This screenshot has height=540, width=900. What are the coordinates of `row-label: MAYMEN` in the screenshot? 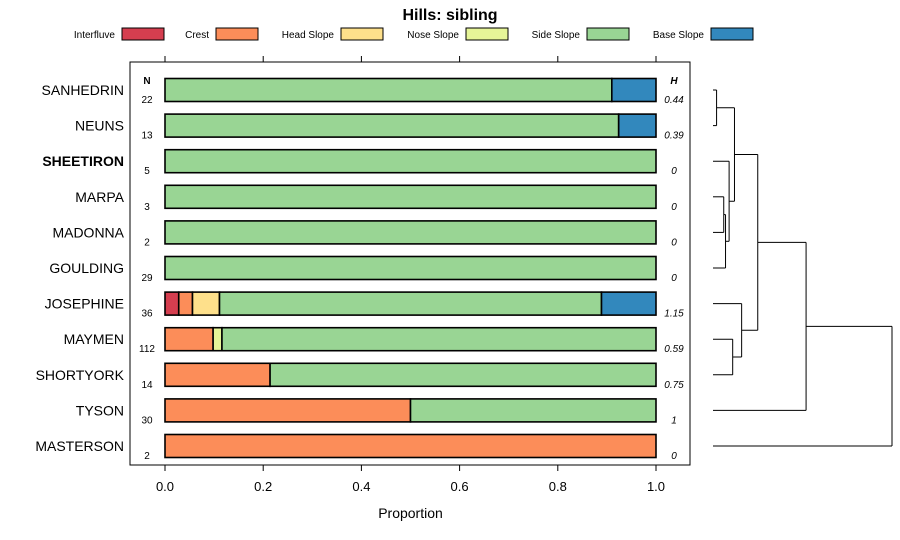 It's located at (94, 339).